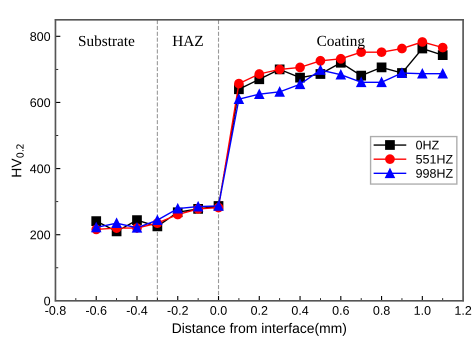 This screenshot has height=347, width=474. Describe the element at coordinates (300, 310) in the screenshot. I see `x-tick-label: 0.4` at that location.